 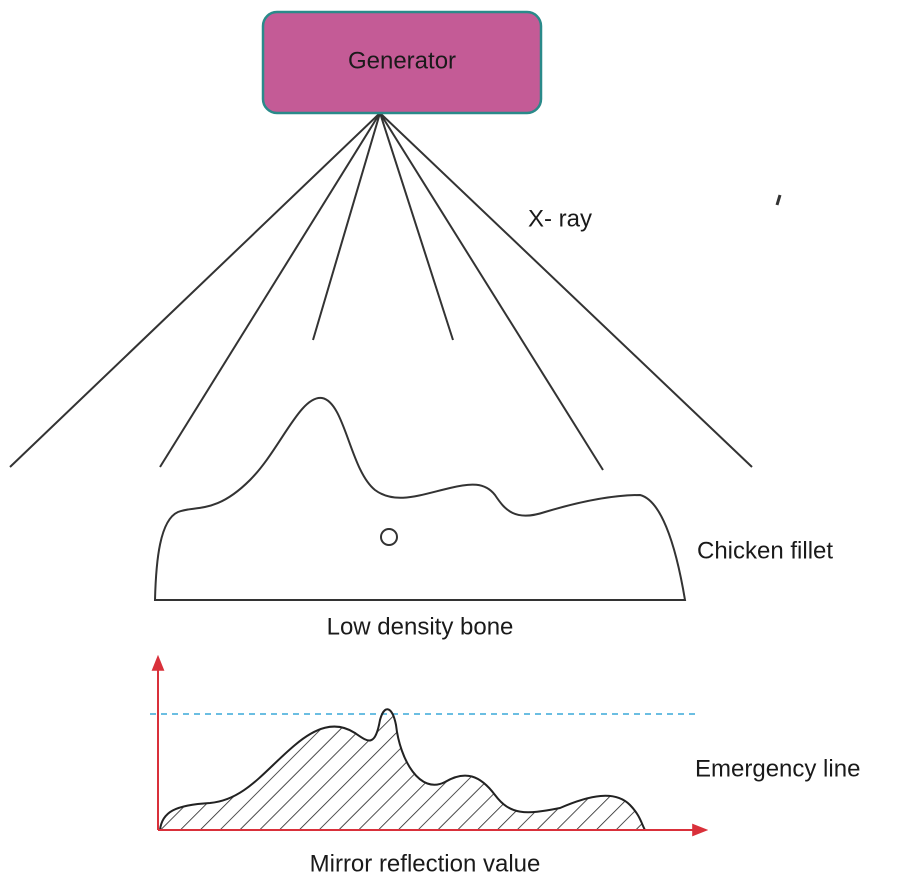 I want to click on fillet-label: Chicken fillet, so click(x=765, y=550).